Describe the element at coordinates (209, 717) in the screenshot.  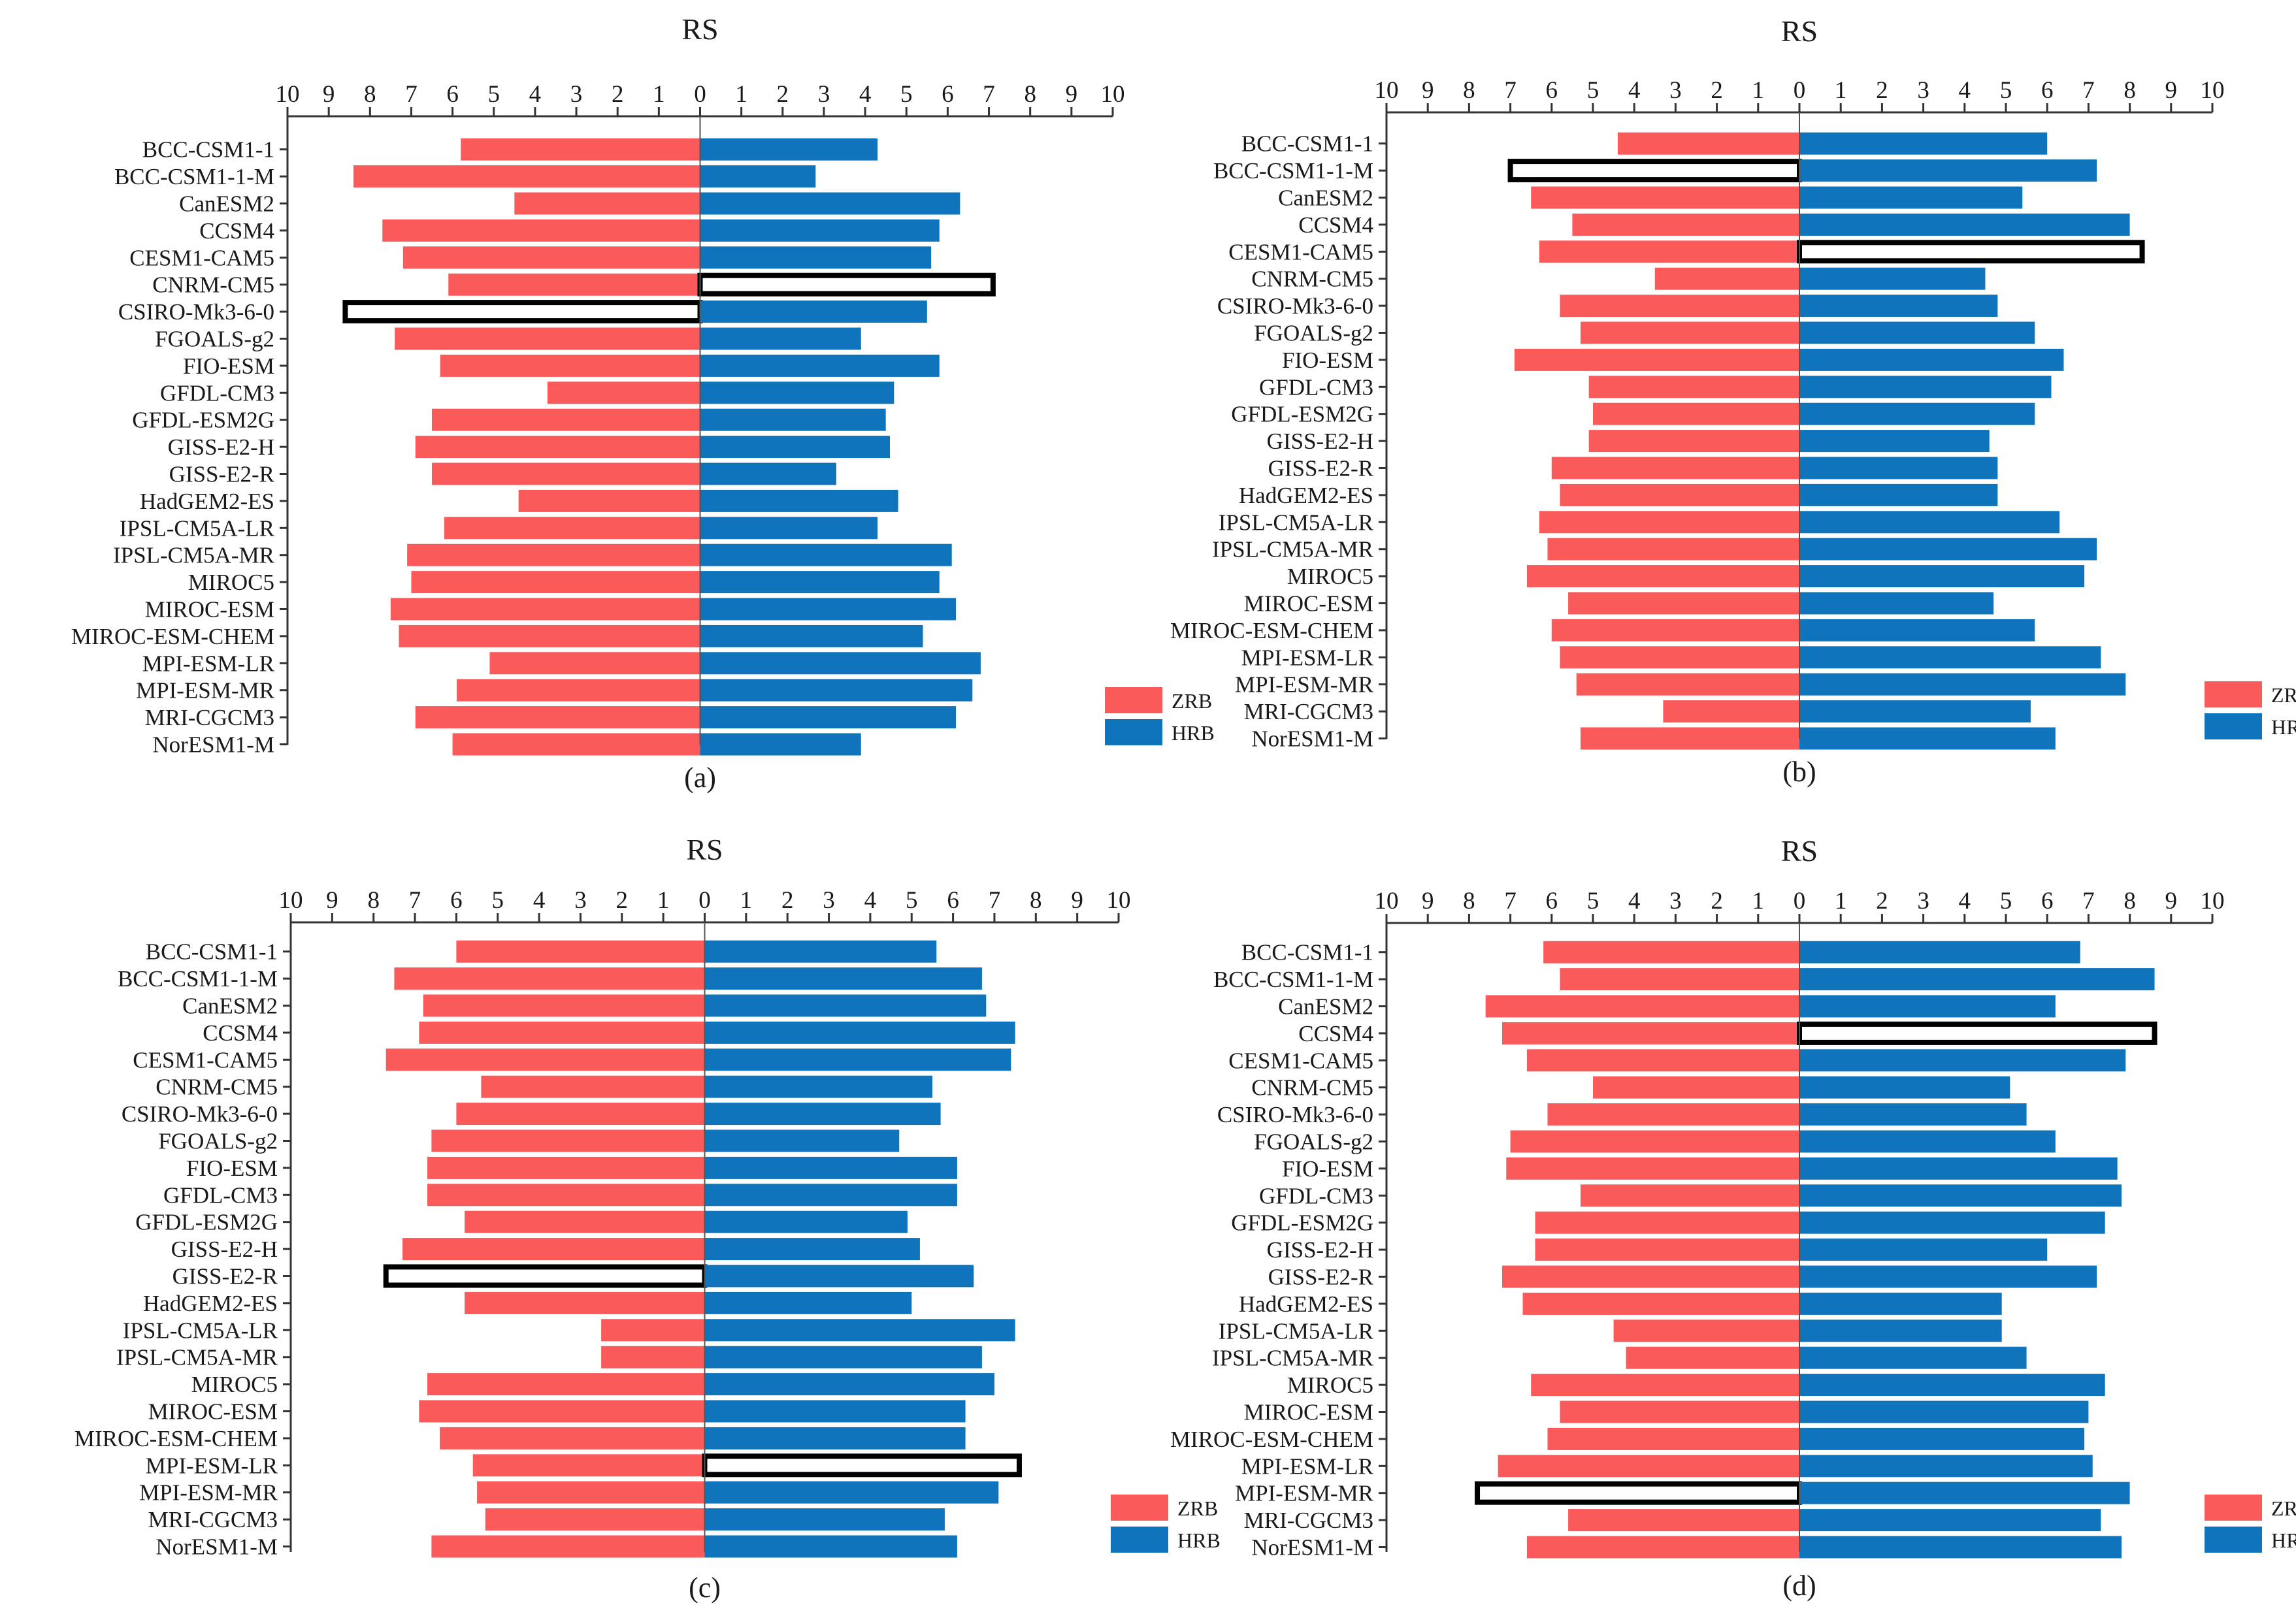
I see `category-label: MRI-CGCM3` at that location.